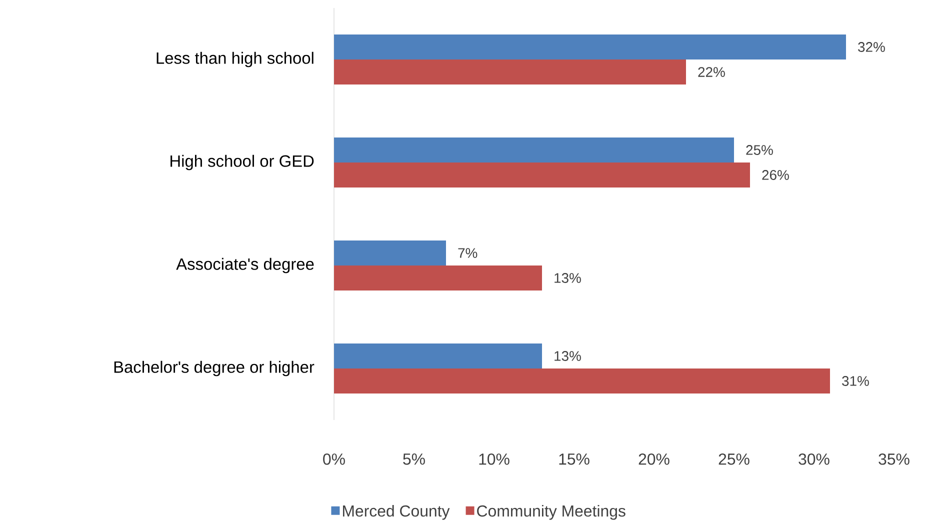  I want to click on x-tick-label: 25%, so click(734, 459).